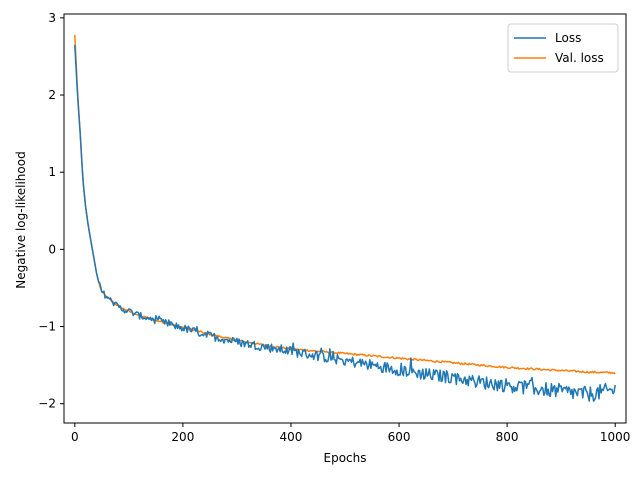 This screenshot has width=640, height=480. What do you see at coordinates (51, 211) in the screenshot?
I see `y-axis-ticks: −2 −1 0 1 2 3` at bounding box center [51, 211].